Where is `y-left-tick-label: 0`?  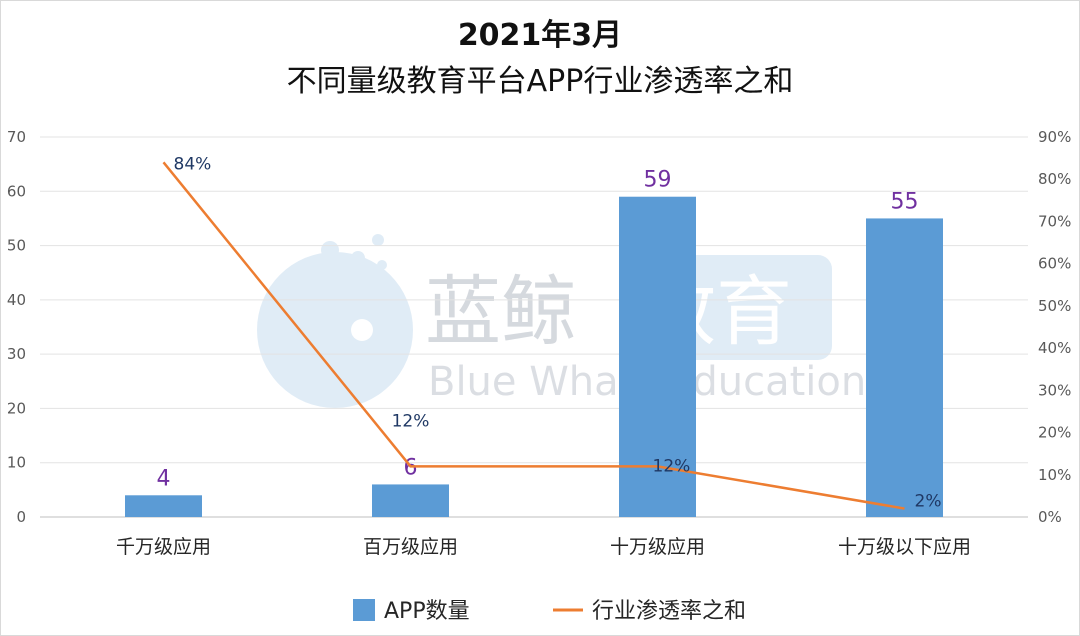
y-left-tick-label: 0 is located at coordinates (21, 517).